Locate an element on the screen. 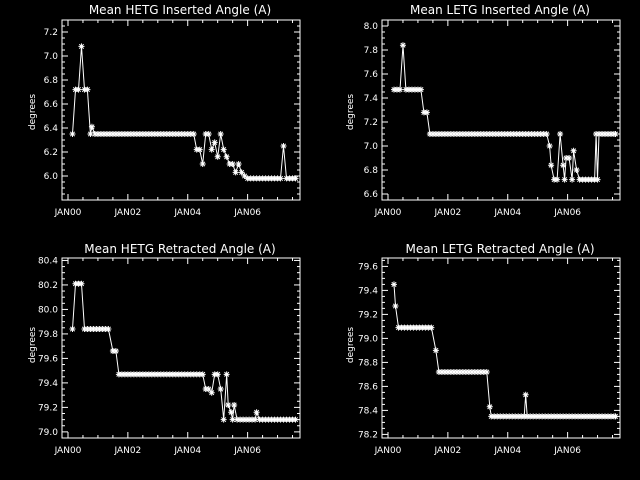  chart-title: Mean HETG Inserted Angle (A) is located at coordinates (180, 10).